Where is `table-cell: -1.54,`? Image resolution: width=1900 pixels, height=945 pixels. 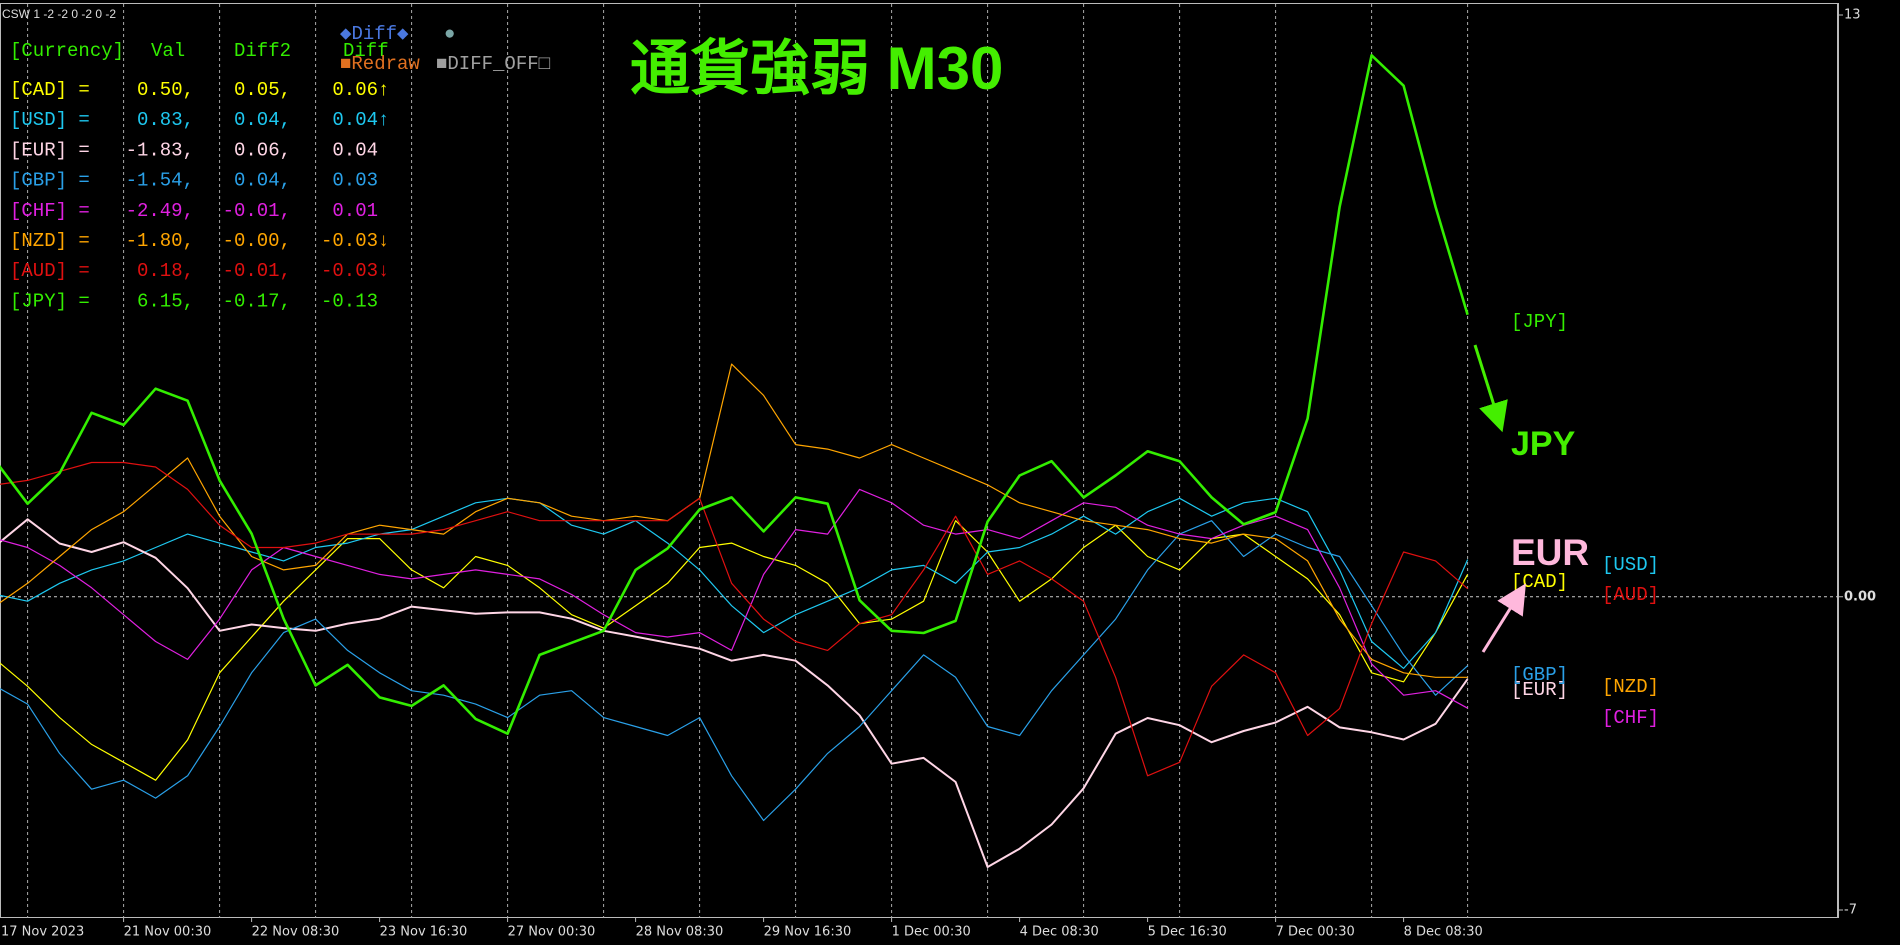
table-cell: -1.54, is located at coordinates (160, 181).